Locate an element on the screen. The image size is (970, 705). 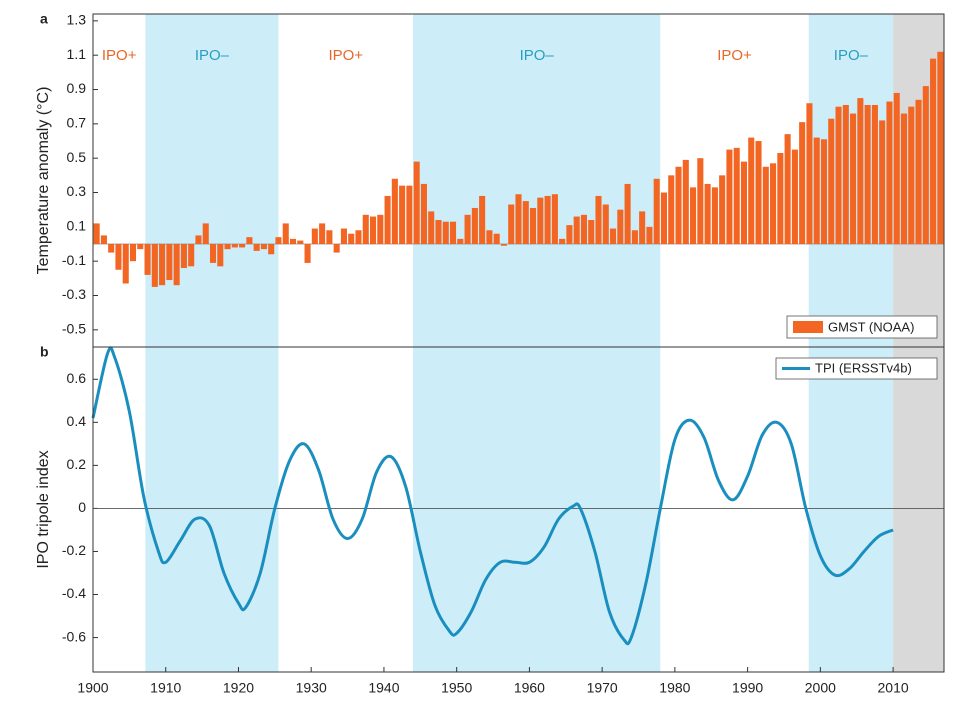
y-tick-label: -0.5 is located at coordinates (74, 329).